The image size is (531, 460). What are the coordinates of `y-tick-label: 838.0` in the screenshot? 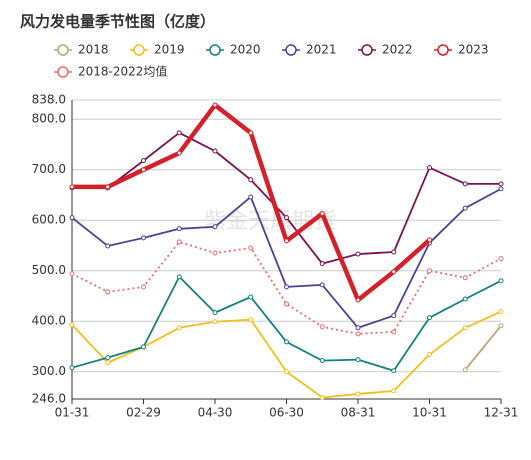 It's located at (49, 100).